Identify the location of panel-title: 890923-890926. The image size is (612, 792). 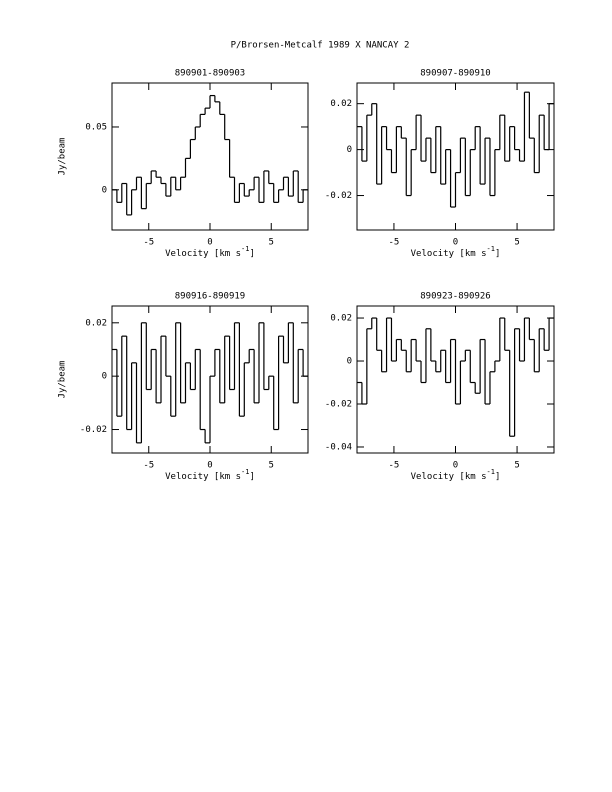
(455, 297).